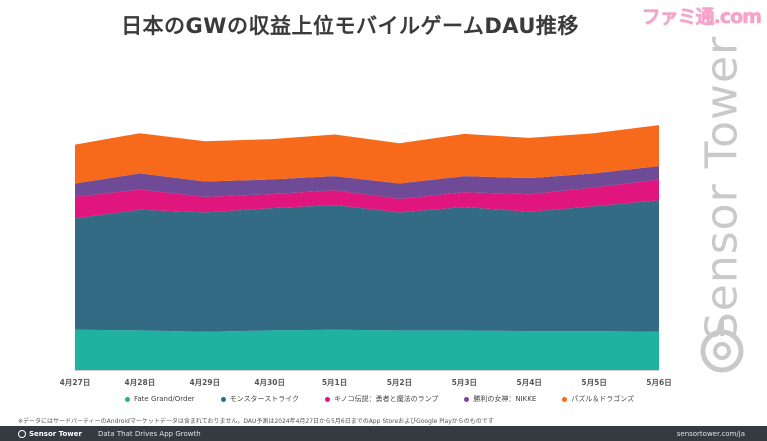  Describe the element at coordinates (529, 382) in the screenshot. I see `x-tick-label: 5月4日` at that location.